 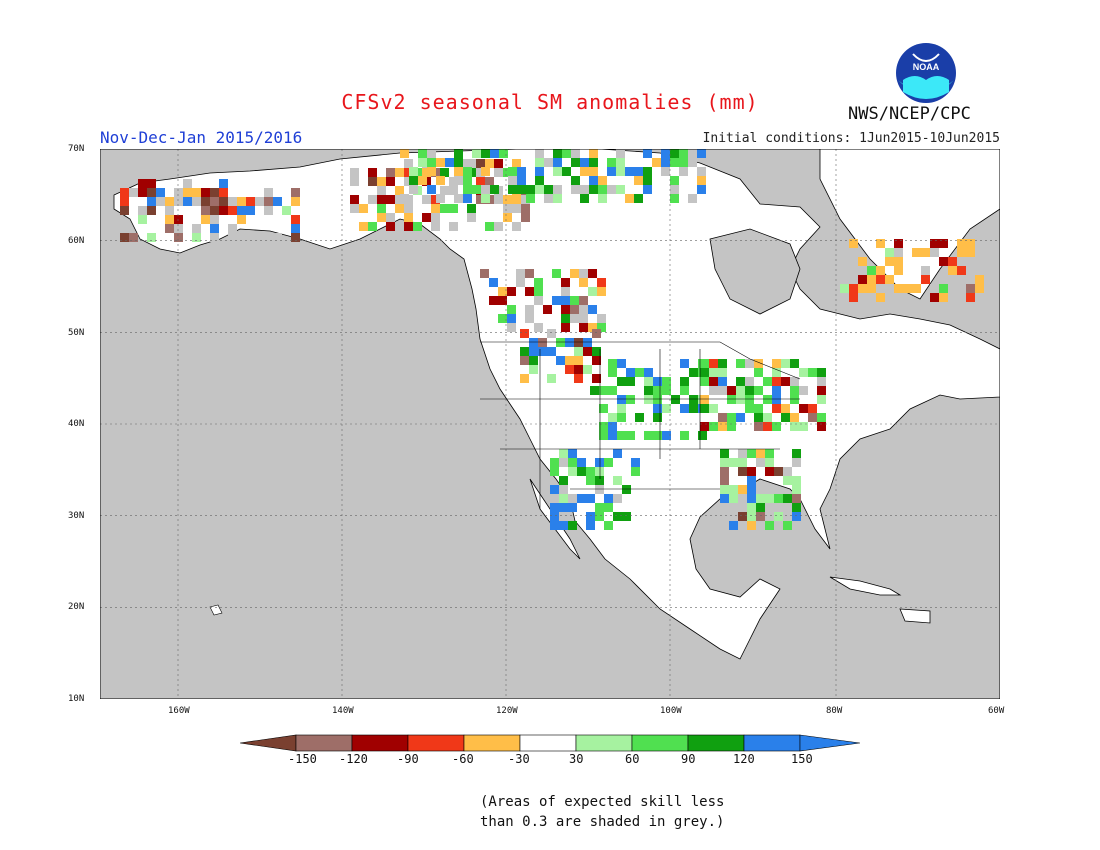 I want to click on greenland, so click(x=909, y=224).